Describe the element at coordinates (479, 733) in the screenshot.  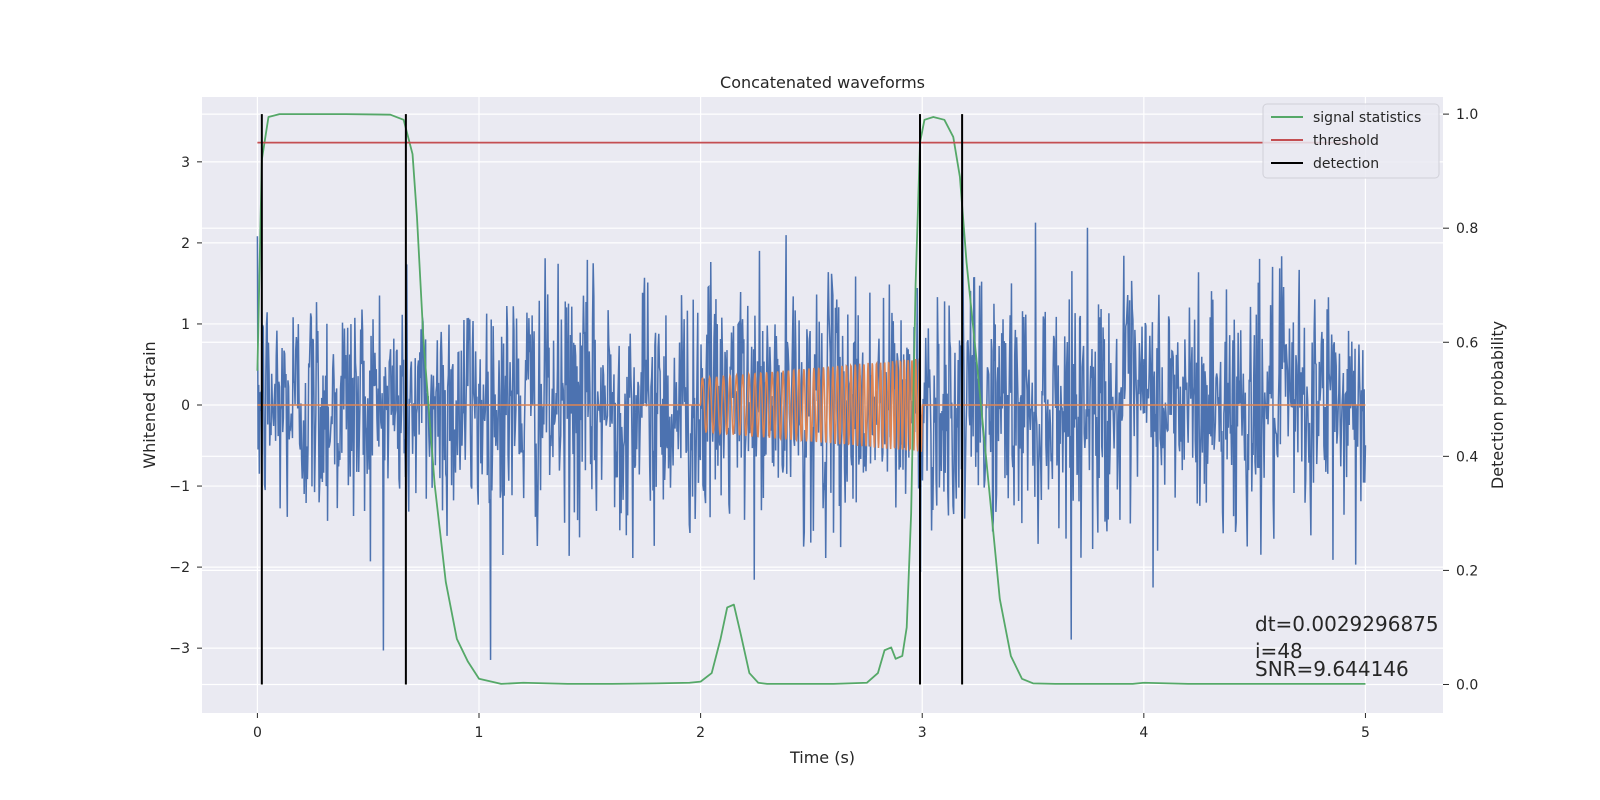
I see `x-tick-label: 1` at that location.